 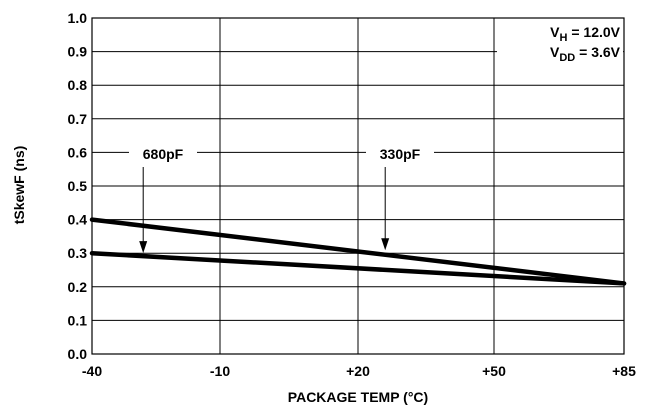 I want to click on y-tick-label: 0.8, so click(x=78, y=85).